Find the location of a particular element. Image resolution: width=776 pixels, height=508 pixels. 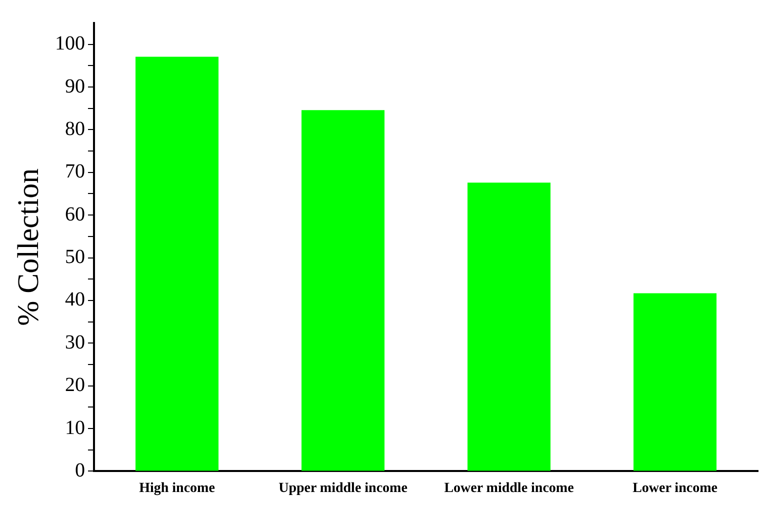

x-tick-label: Lower income is located at coordinates (675, 488).